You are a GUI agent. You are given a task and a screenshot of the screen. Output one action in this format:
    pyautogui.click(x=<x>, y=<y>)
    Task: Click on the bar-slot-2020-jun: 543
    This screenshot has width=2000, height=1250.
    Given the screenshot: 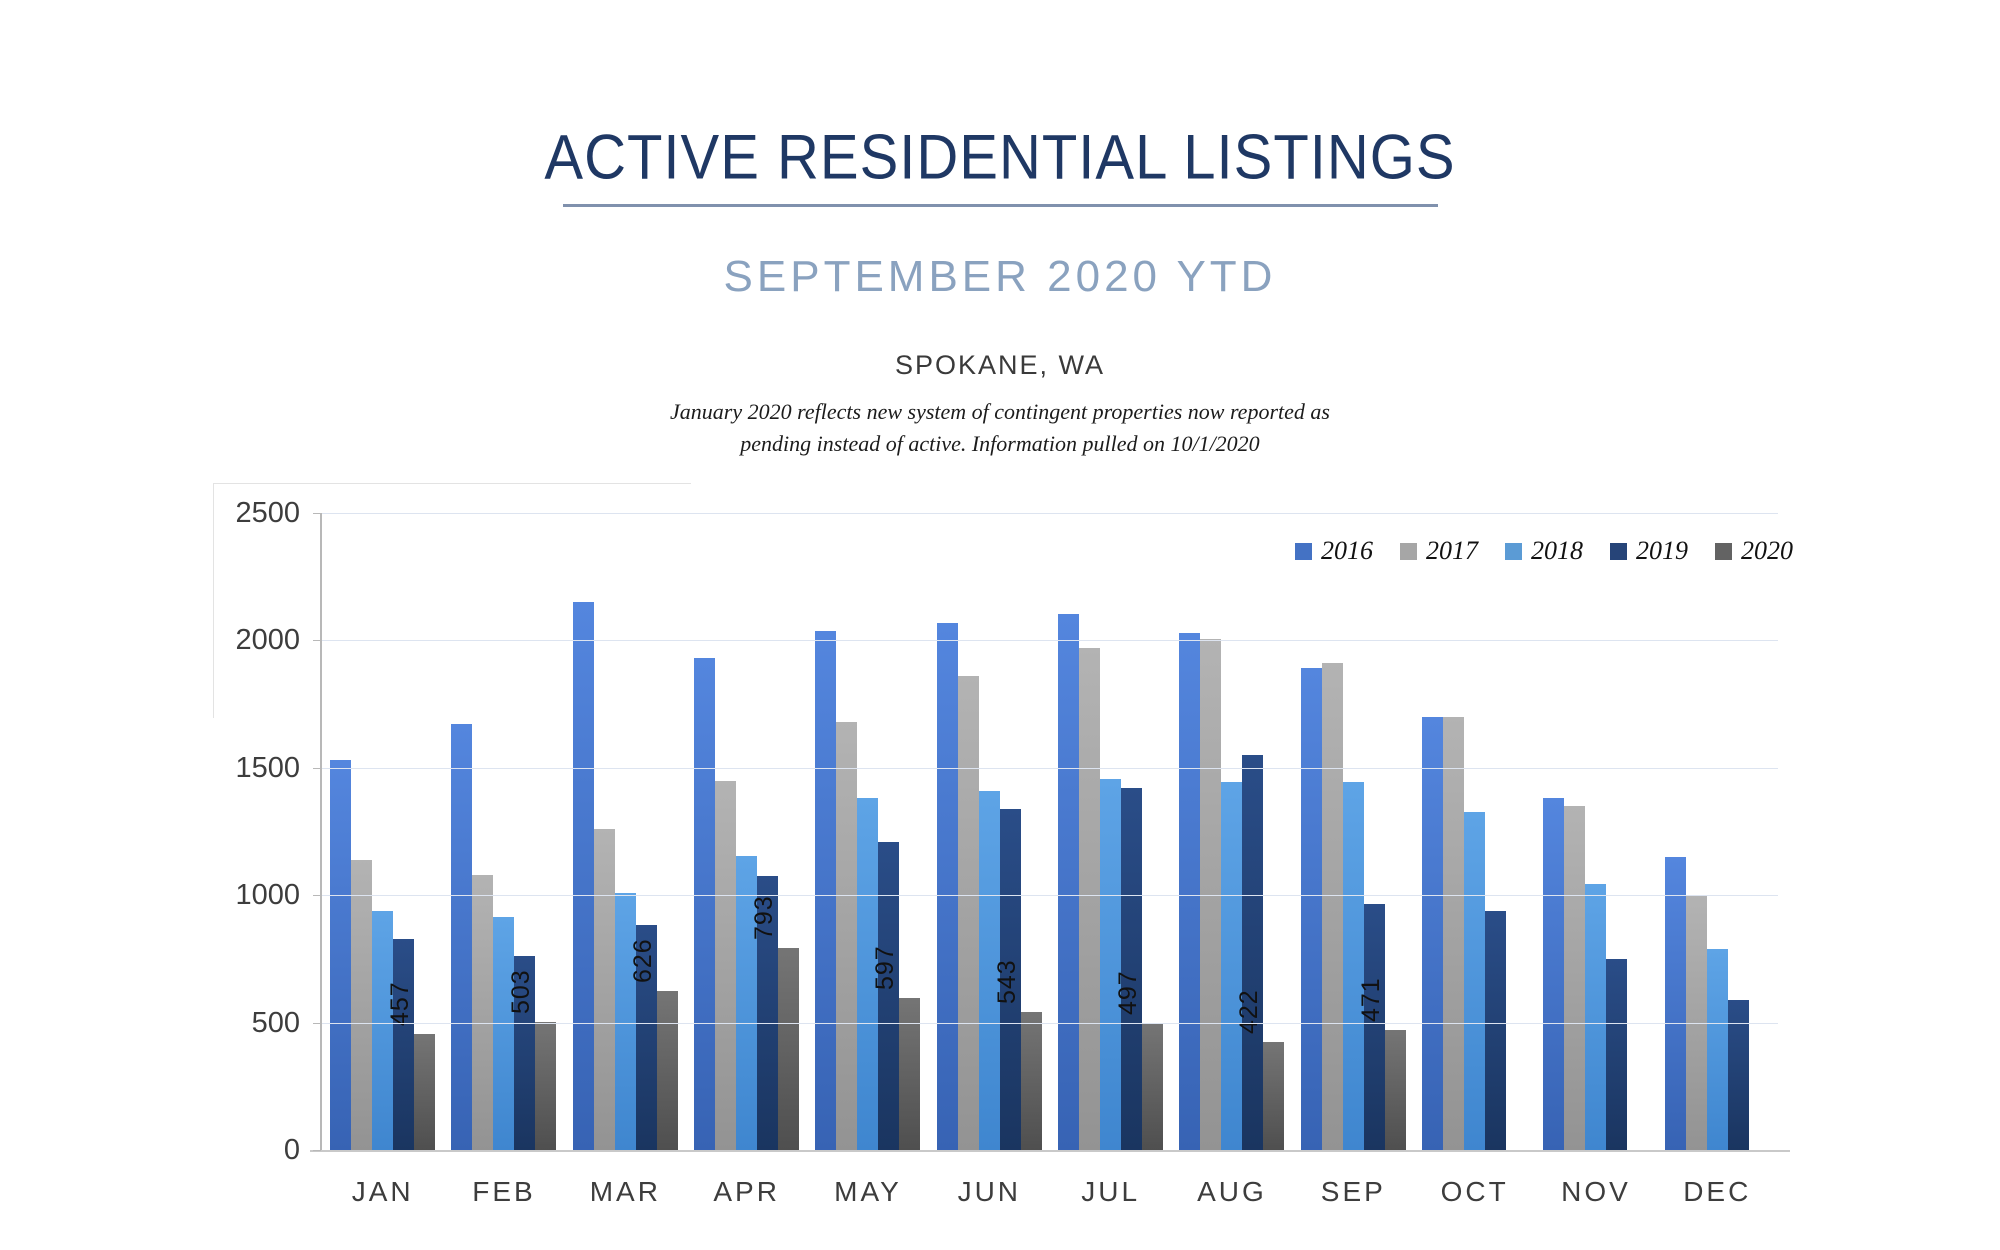 What is the action you would take?
    pyautogui.click(x=1017, y=831)
    